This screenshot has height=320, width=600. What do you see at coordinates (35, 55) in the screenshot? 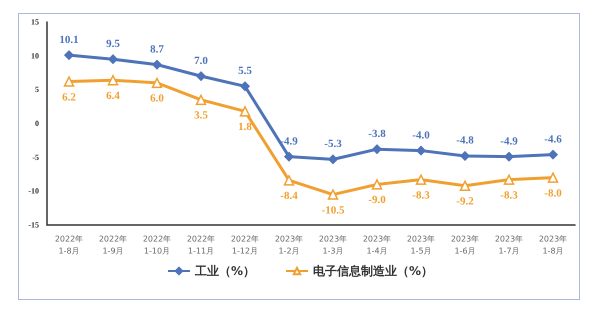
I see `y-tick-label: 10` at bounding box center [35, 55].